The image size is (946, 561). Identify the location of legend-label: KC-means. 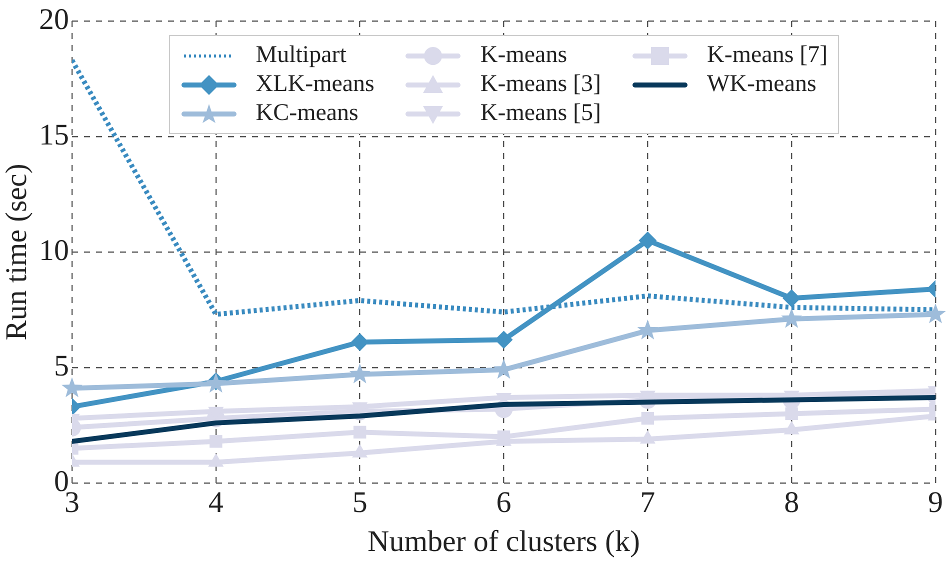
(307, 113).